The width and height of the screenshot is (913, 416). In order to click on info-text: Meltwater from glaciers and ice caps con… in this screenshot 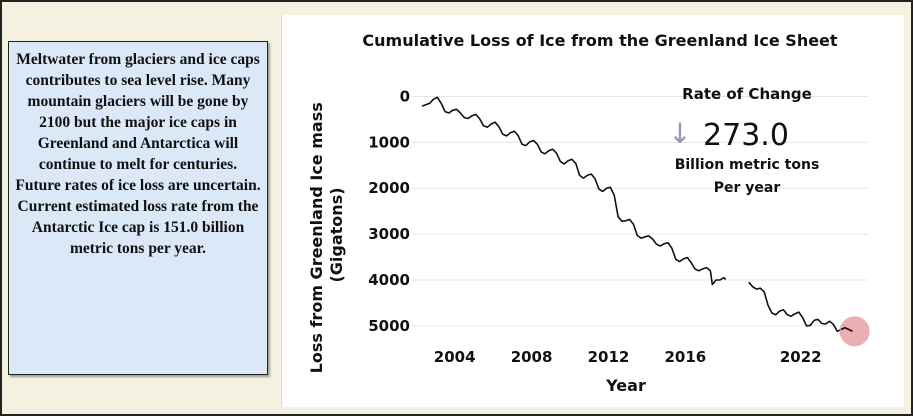, I will do `click(138, 154)`.